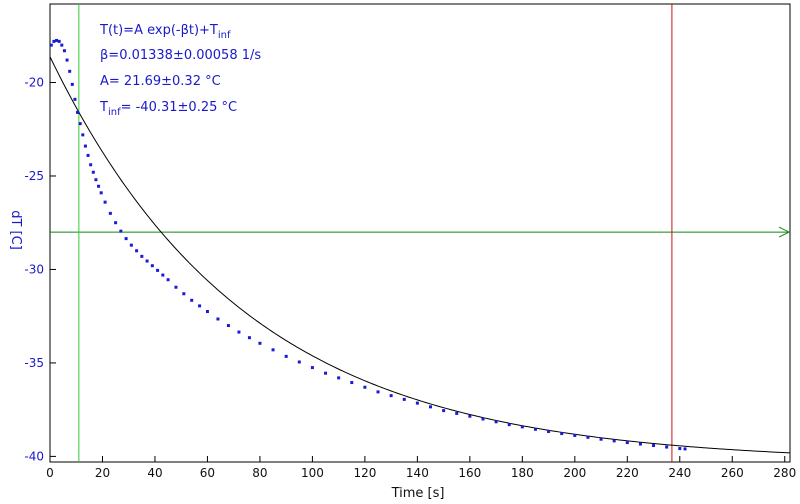 The height and width of the screenshot is (504, 800). What do you see at coordinates (103, 107) in the screenshot?
I see `tinf-label: T` at bounding box center [103, 107].